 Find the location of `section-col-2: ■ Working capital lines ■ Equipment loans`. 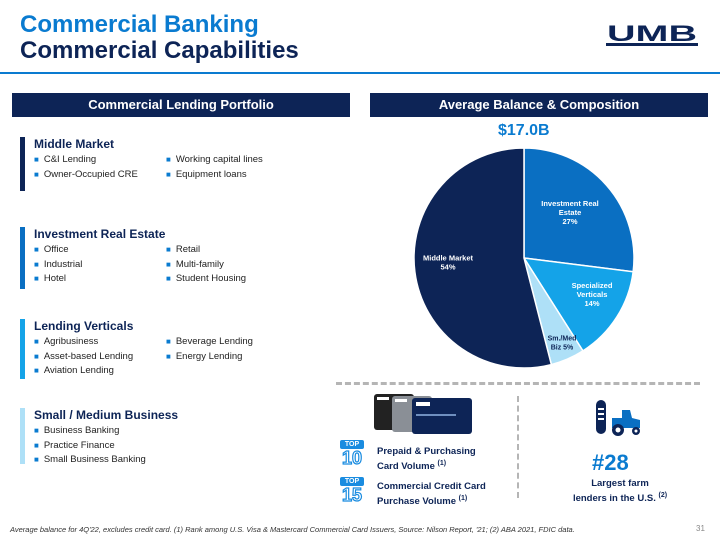

section-col-2: ■ Working capital lines ■ Equipment loans is located at coordinates (214, 167).